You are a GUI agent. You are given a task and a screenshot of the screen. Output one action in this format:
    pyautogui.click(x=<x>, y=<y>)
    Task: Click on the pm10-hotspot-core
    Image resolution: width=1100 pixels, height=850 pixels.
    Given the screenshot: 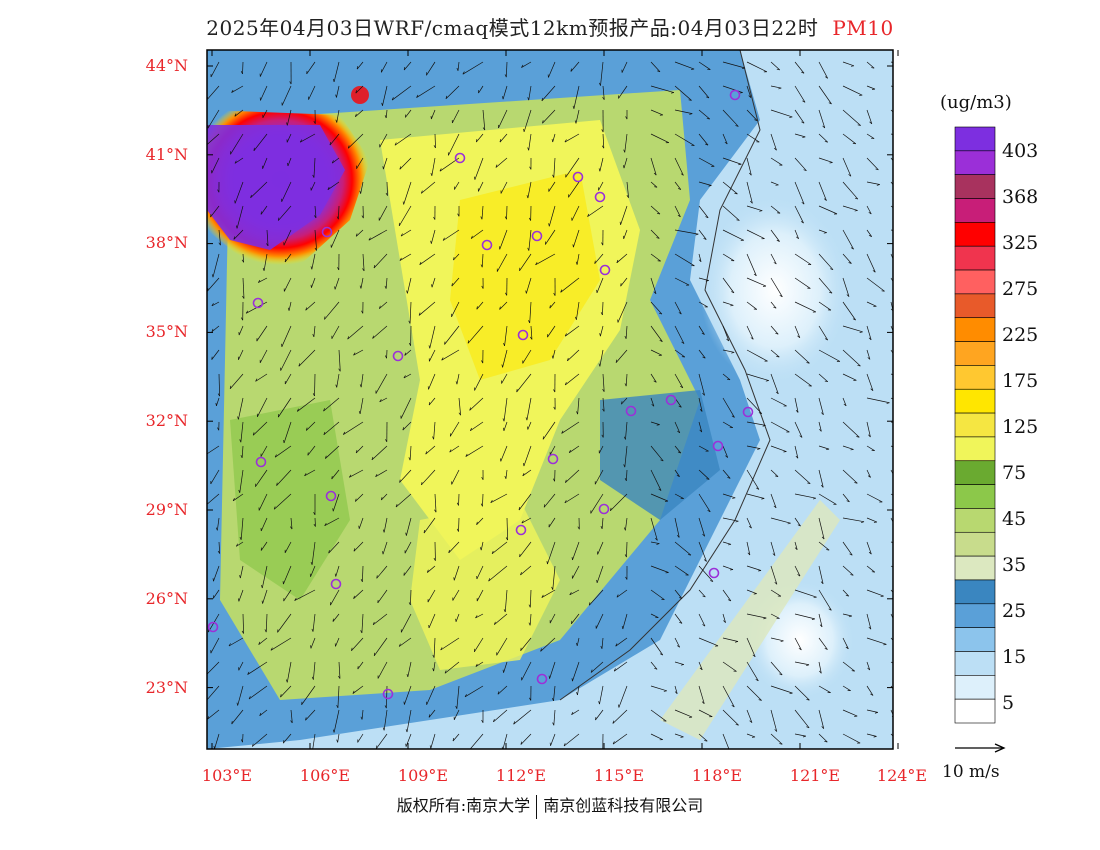 What is the action you would take?
    pyautogui.click(x=276, y=187)
    